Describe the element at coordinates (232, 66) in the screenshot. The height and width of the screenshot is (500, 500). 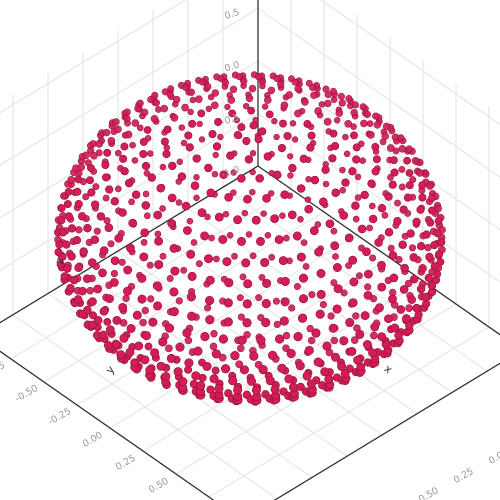
I see `z-tick-label: 0.0` at that location.